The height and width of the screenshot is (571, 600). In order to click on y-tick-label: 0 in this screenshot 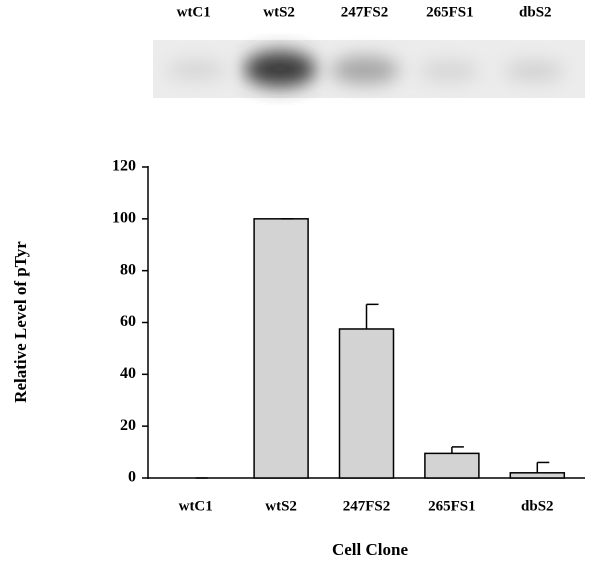, I will do `click(132, 477)`.